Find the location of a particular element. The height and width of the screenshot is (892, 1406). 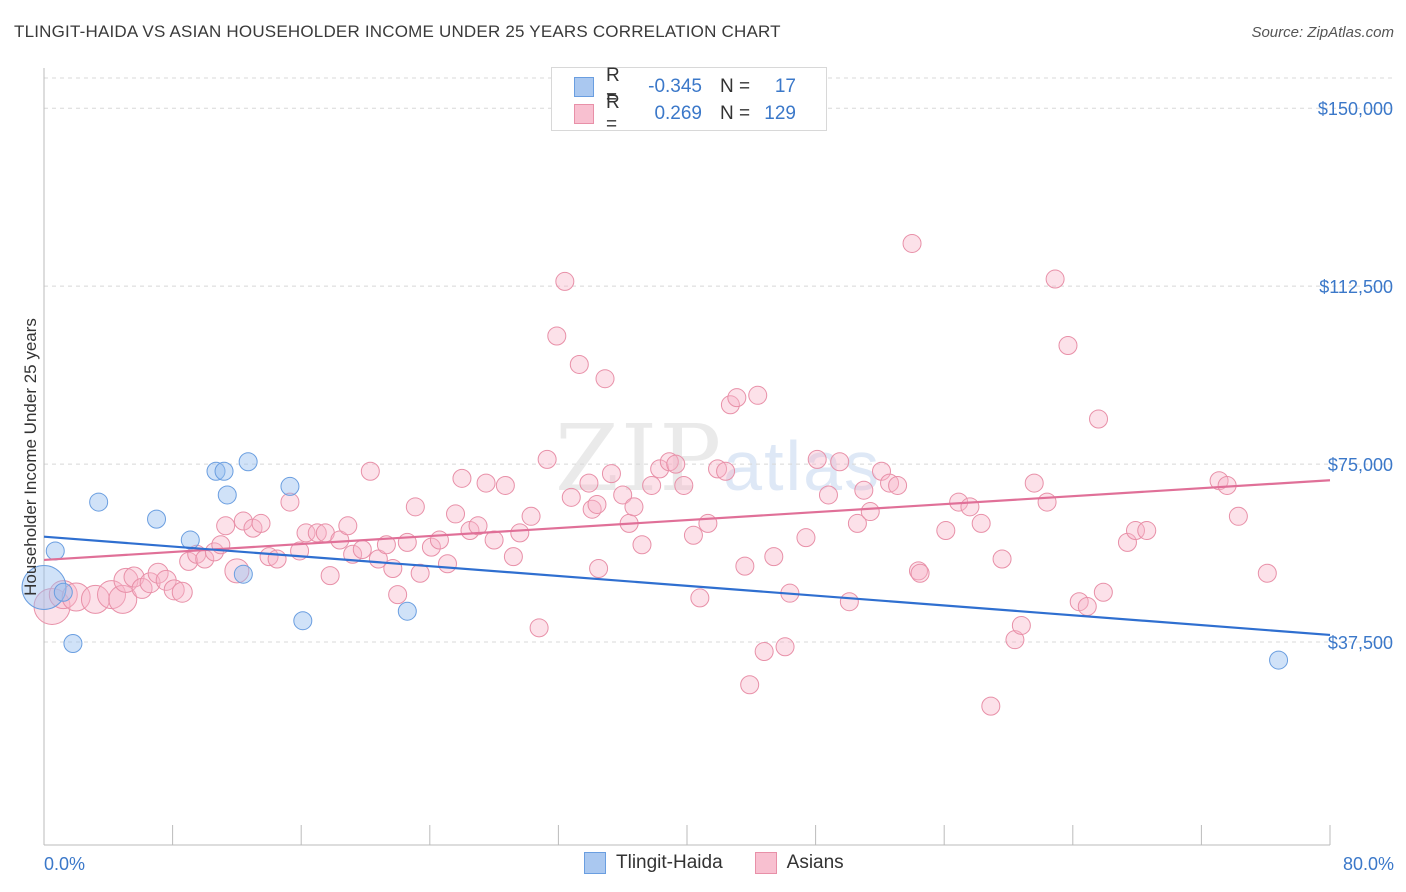

series-swatch-tlingit is located at coordinates (595, 863).